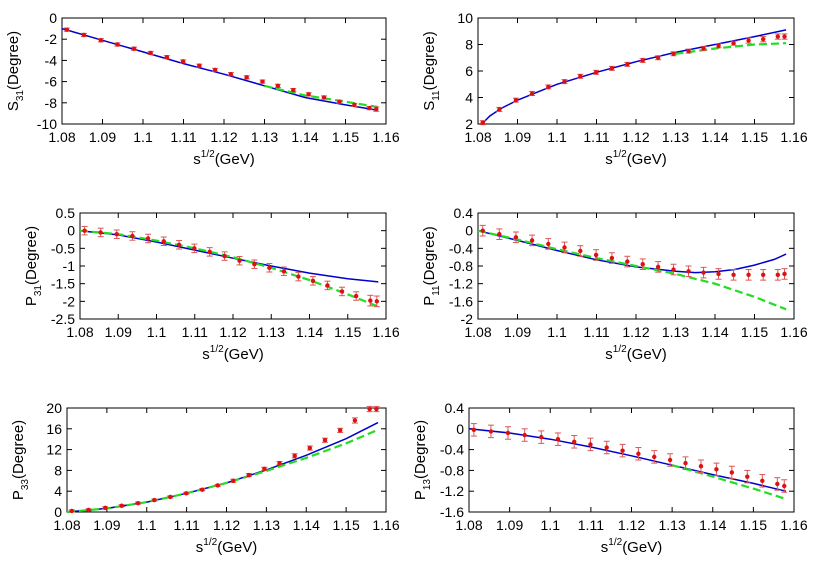 The width and height of the screenshot is (830, 586). I want to click on y-axis-label: P31(Degree), so click(33, 266).